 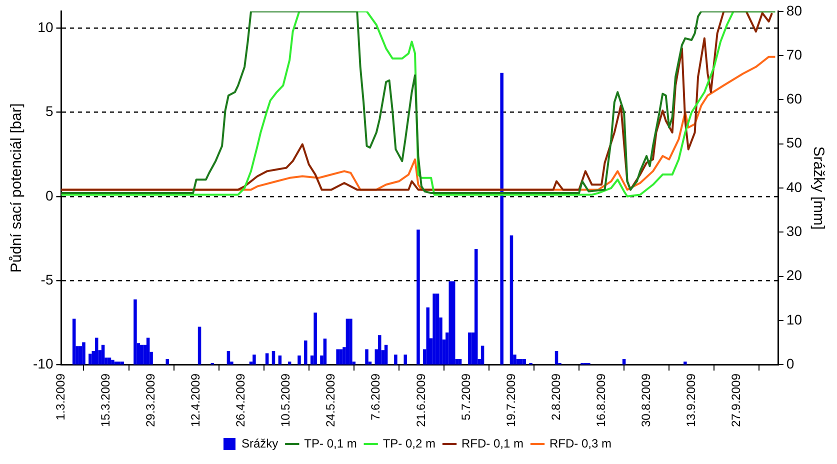 I want to click on x-tick-label: 30.8.2009, so click(x=645, y=400).